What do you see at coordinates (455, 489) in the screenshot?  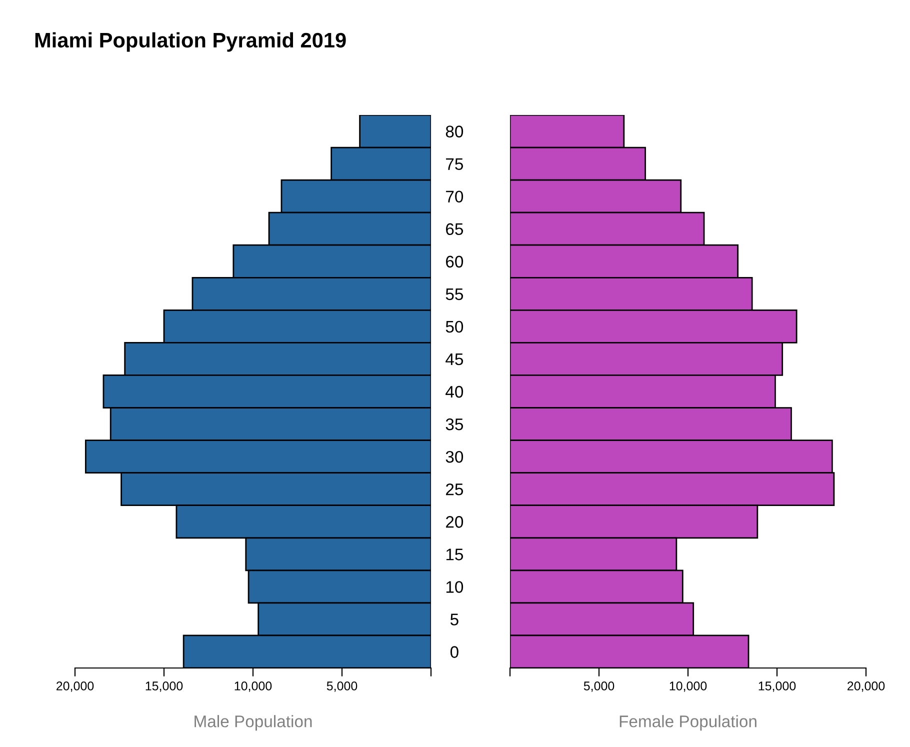 I see `y-tick-label: 25` at bounding box center [455, 489].